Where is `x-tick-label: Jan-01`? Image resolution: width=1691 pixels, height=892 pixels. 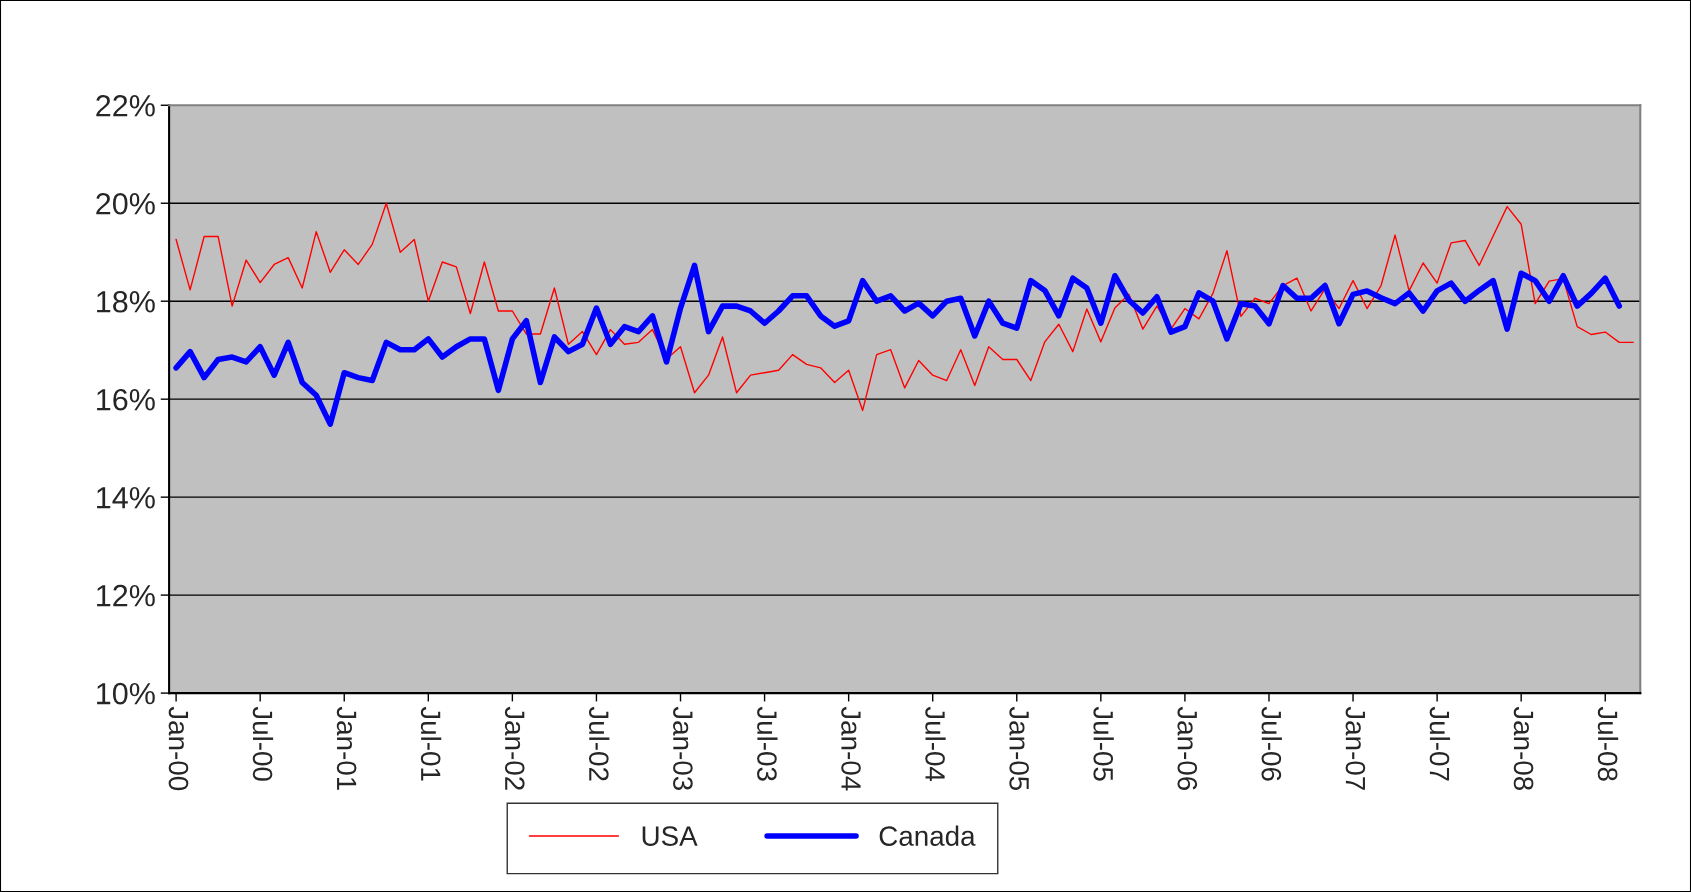 x-tick-label: Jan-01 is located at coordinates (346, 748).